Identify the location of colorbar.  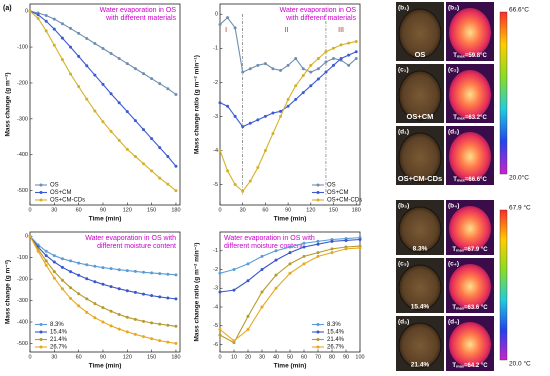
(503, 285).